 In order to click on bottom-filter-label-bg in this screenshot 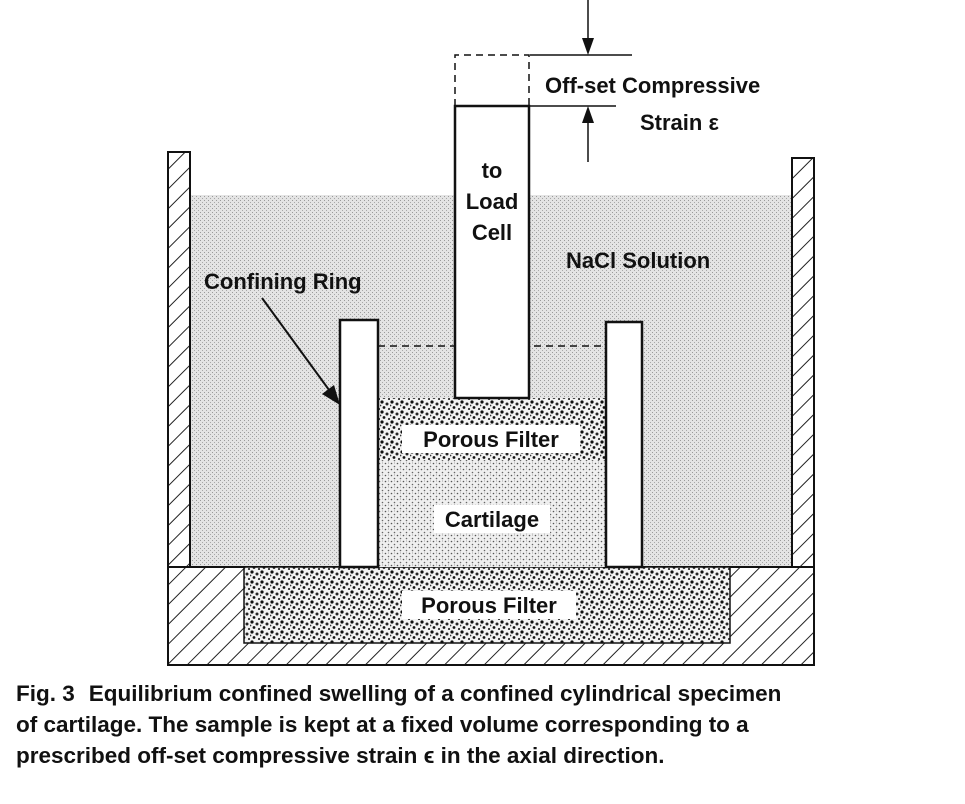, I will do `click(489, 605)`.